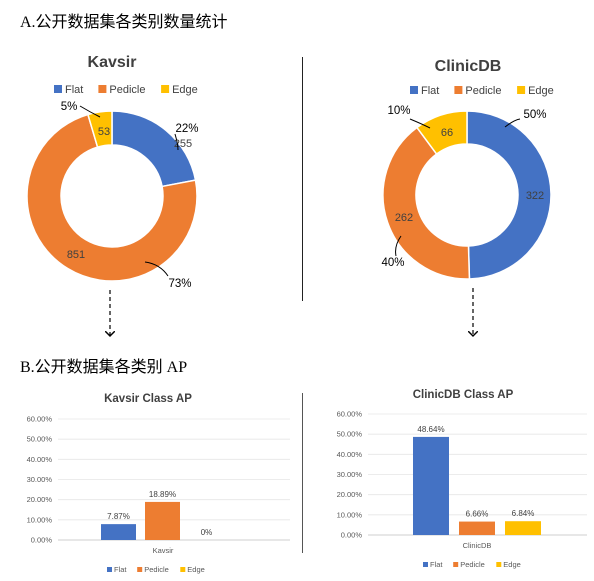 This screenshot has height=581, width=594. Describe the element at coordinates (76, 255) in the screenshot. I see `kavsir-slice-label-pedicle: 851` at that location.